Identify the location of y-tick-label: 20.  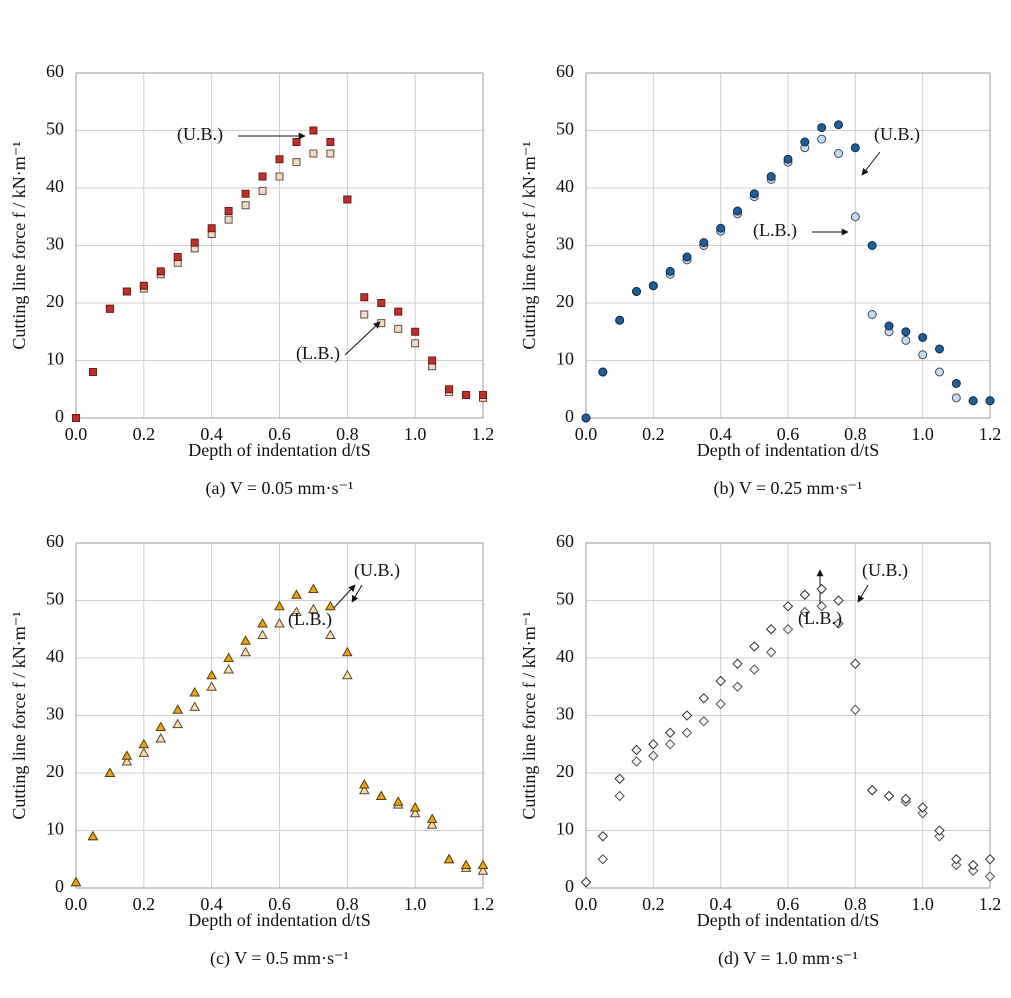
(565, 301).